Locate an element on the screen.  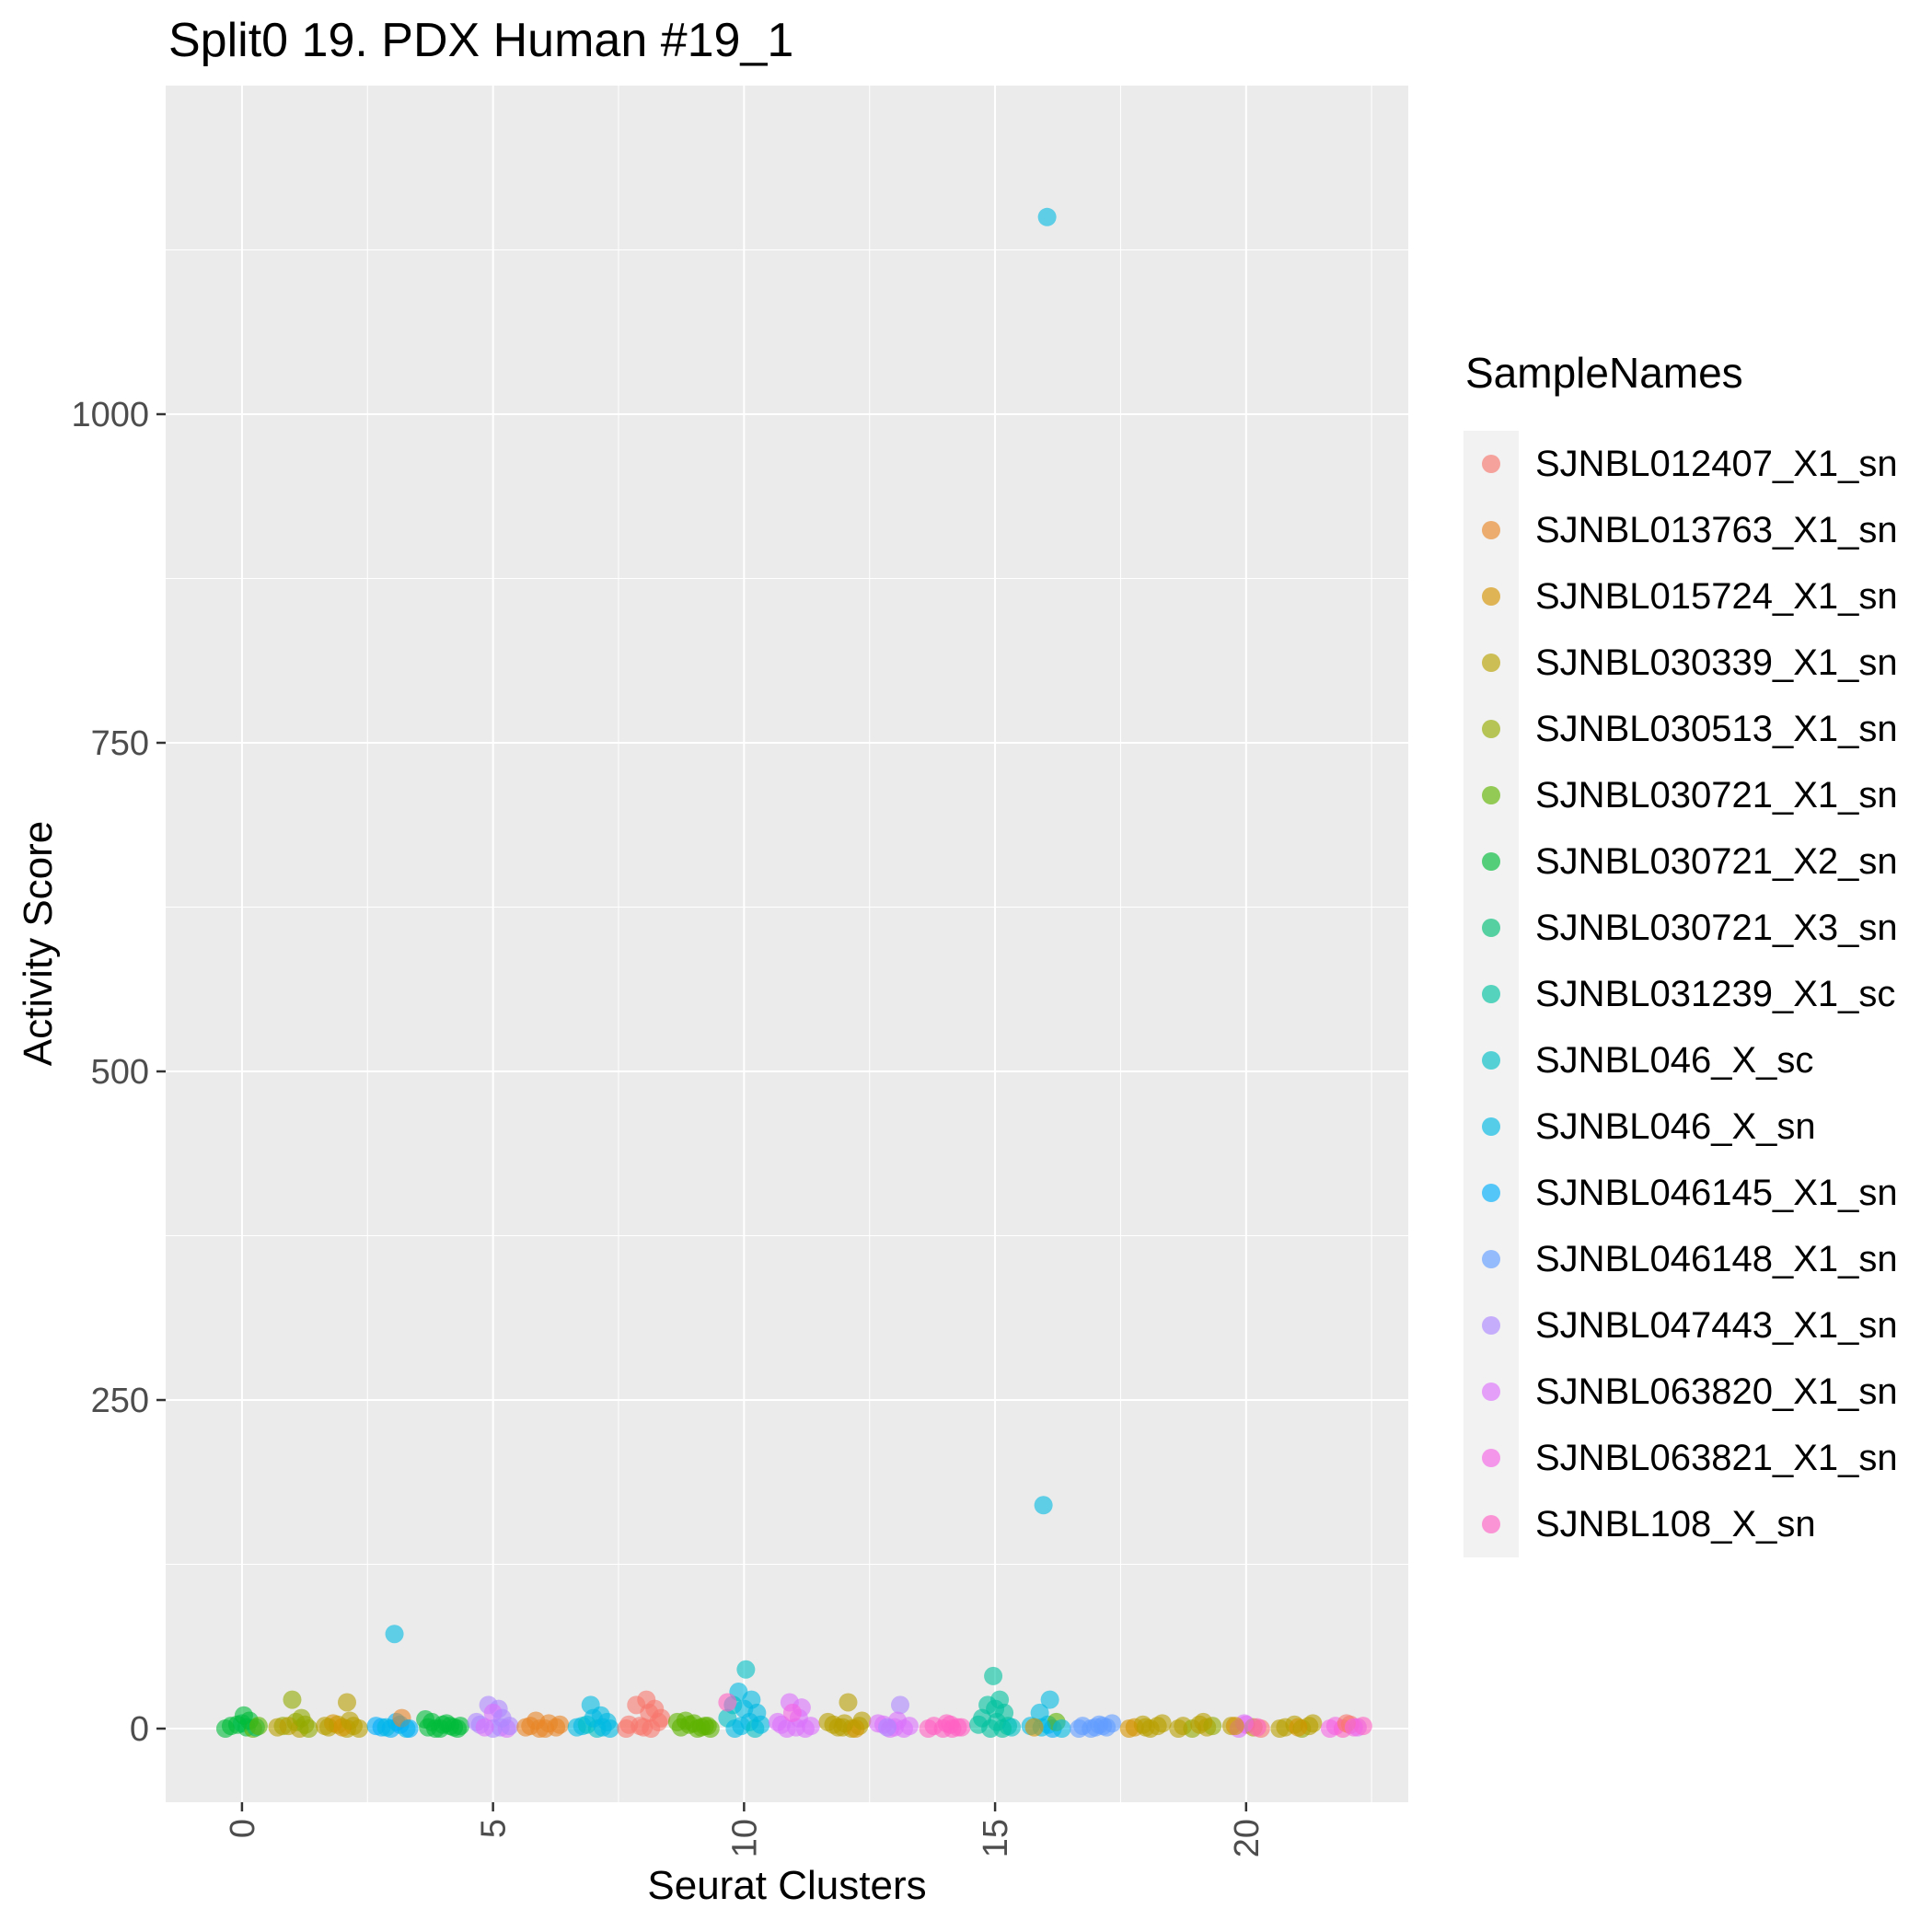
legend-item: SJNBL047443_X1_sn is located at coordinates (1680, 1326).